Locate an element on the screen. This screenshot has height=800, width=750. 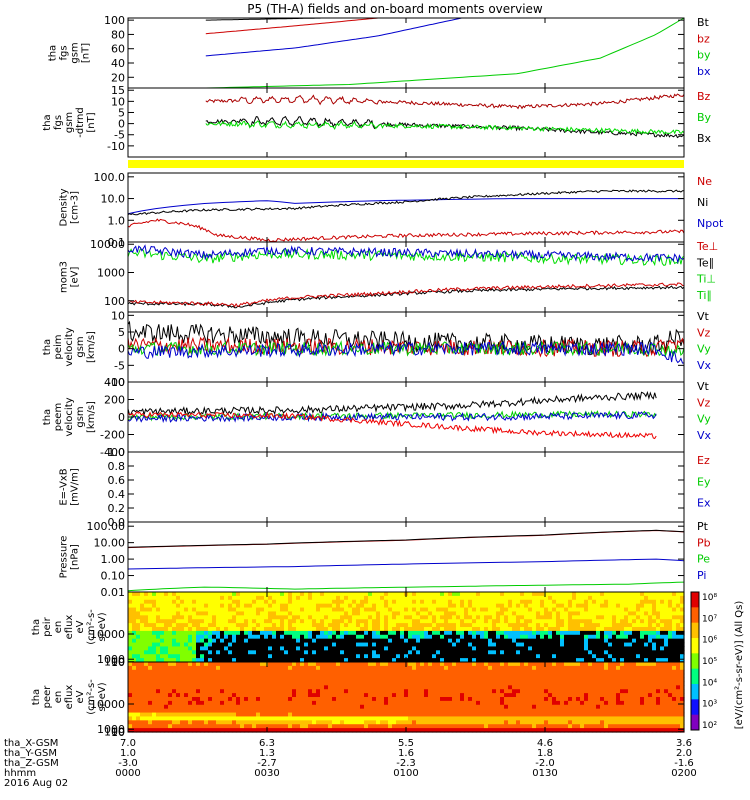
legend-Vz: Vz is located at coordinates (704, 332).